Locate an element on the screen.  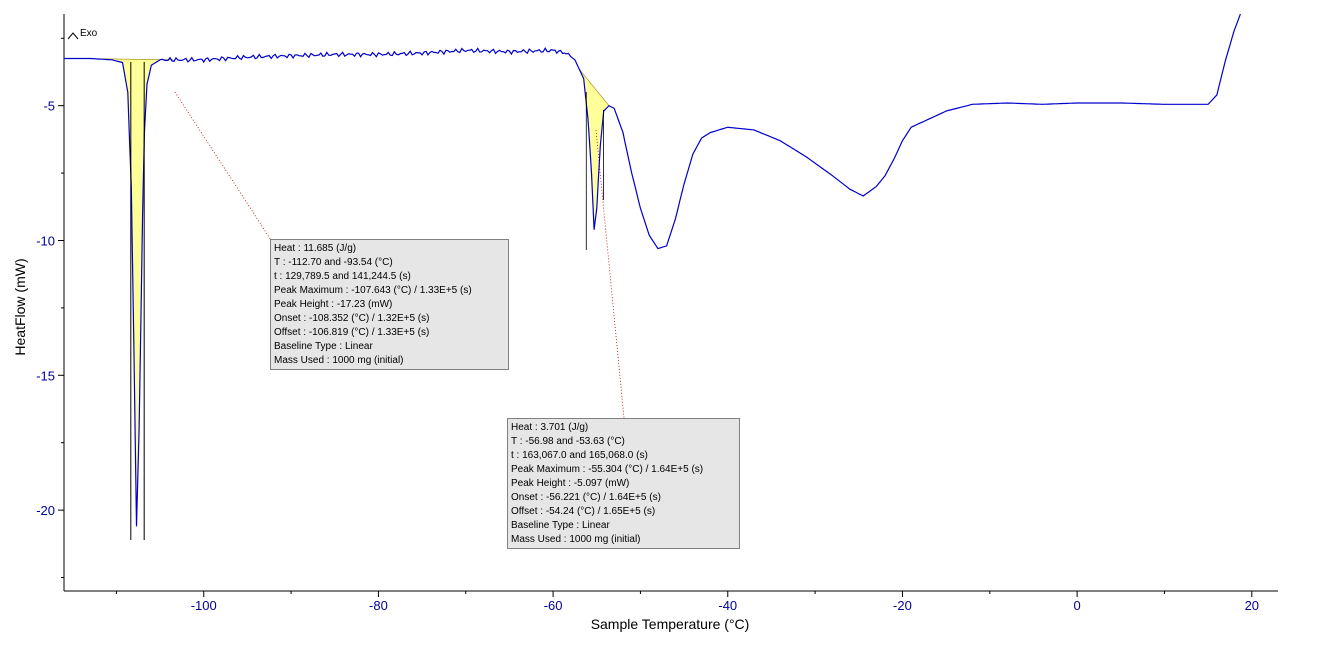
annotation-line: Heat : 11.685 (J/g) is located at coordinates (315, 248).